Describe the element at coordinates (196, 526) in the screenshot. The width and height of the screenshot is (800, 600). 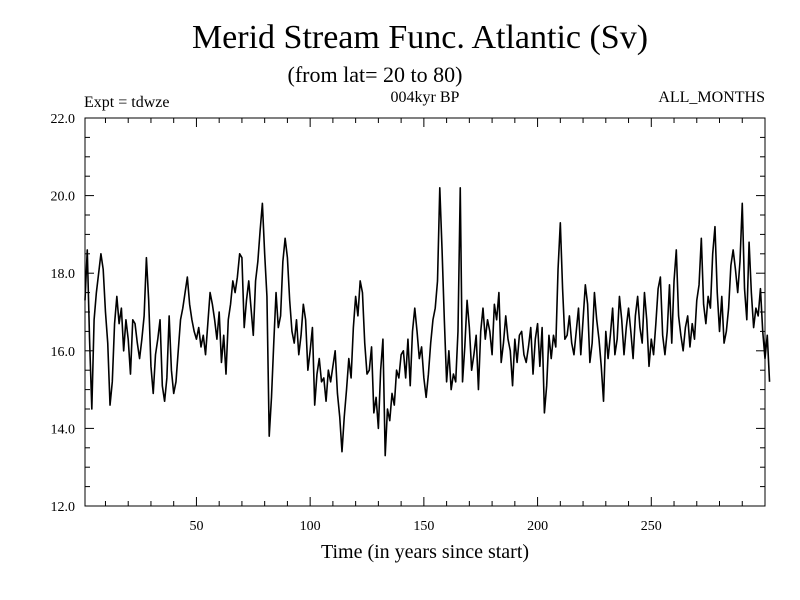
I see `x-tick-label: 50` at that location.